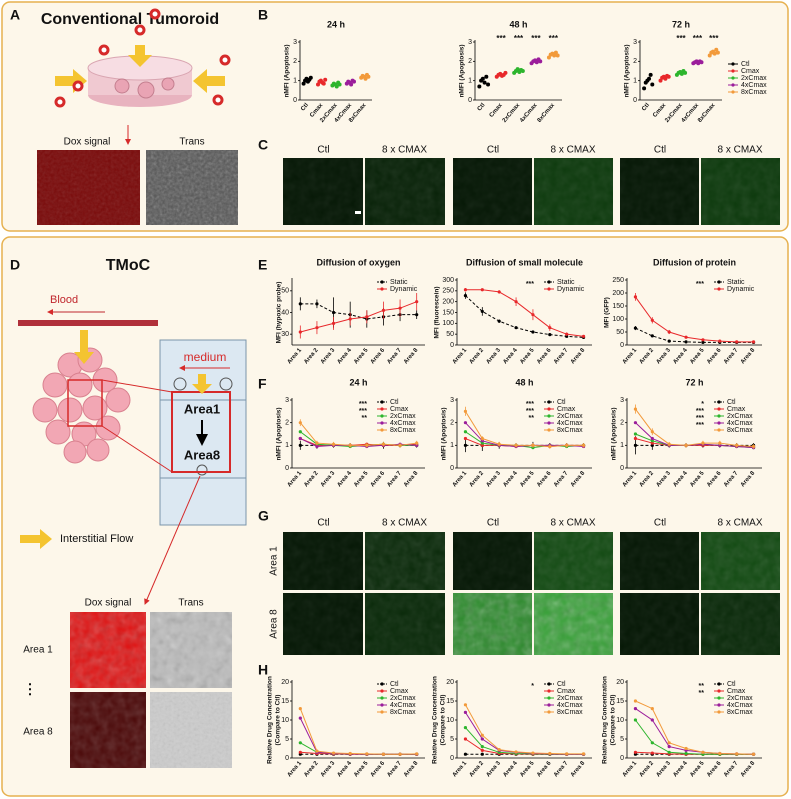  What do you see at coordinates (142, 58) in the screenshot?
I see `drug` at bounding box center [142, 58].